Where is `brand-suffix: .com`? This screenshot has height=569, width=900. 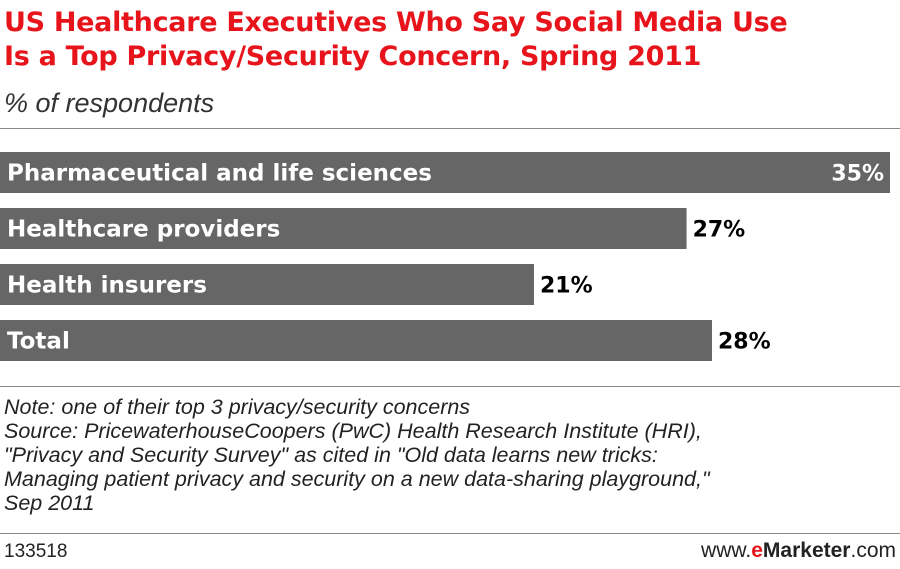 brand-suffix: .com is located at coordinates (873, 550).